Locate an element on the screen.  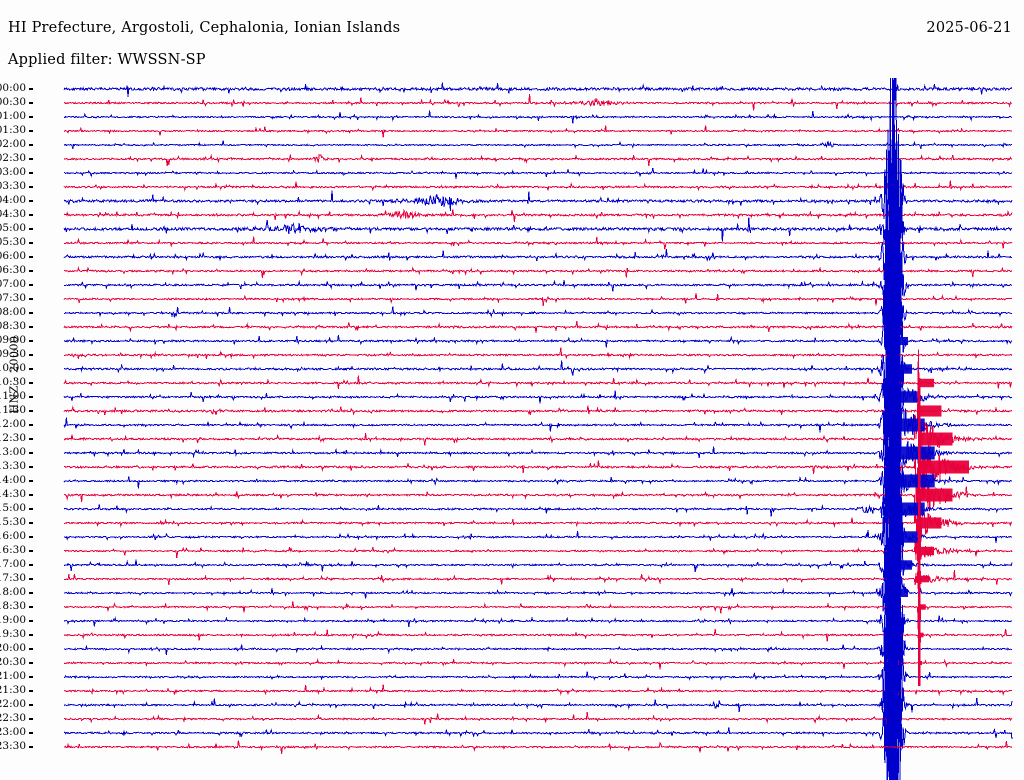
time-axis-label: 14:00 is located at coordinates (13, 480).